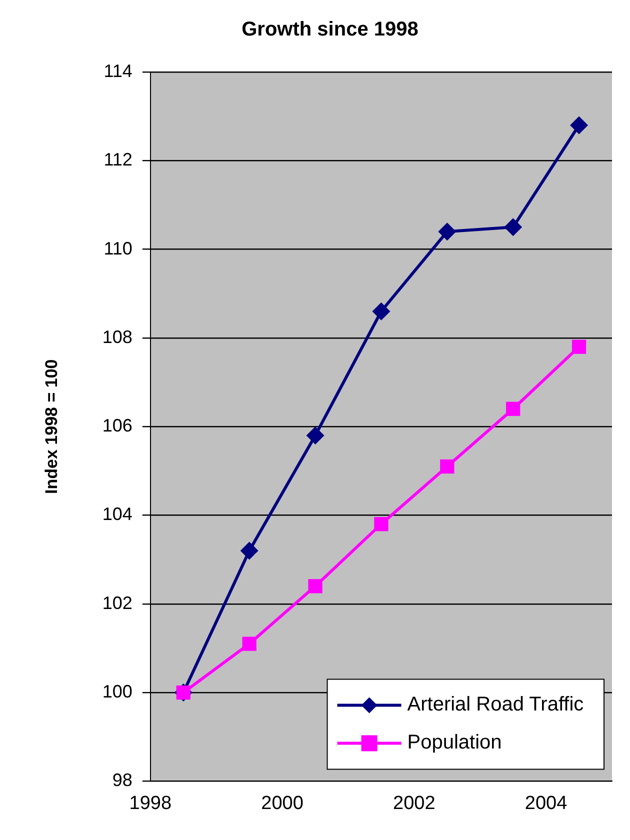 The width and height of the screenshot is (630, 840). Describe the element at coordinates (118, 248) in the screenshot. I see `y-tick-label: 110` at that location.